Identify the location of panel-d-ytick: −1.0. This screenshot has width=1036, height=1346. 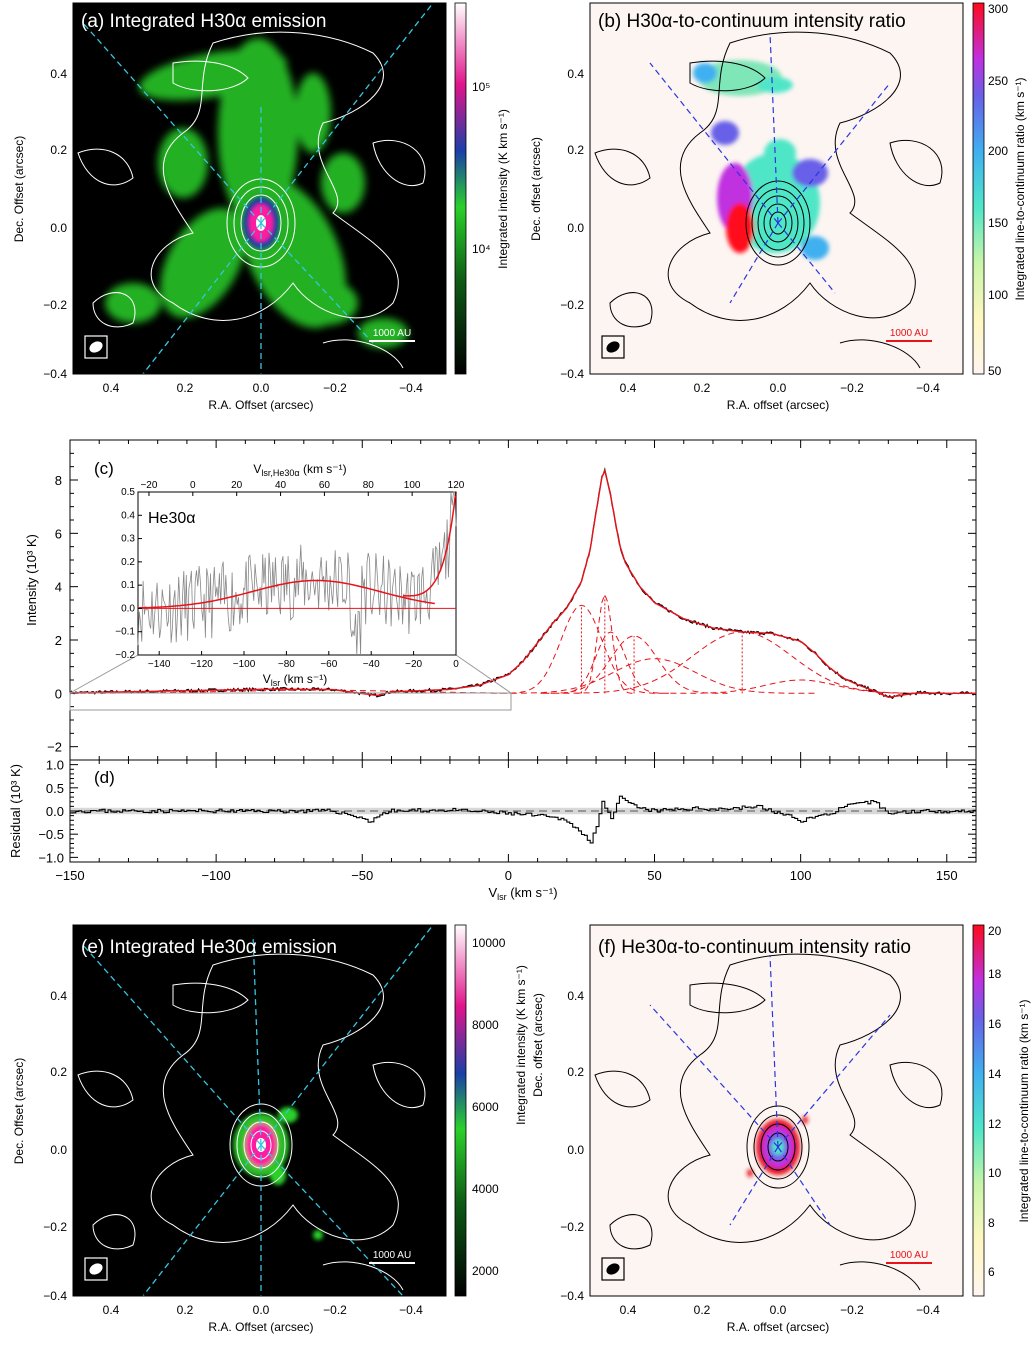
(51, 857).